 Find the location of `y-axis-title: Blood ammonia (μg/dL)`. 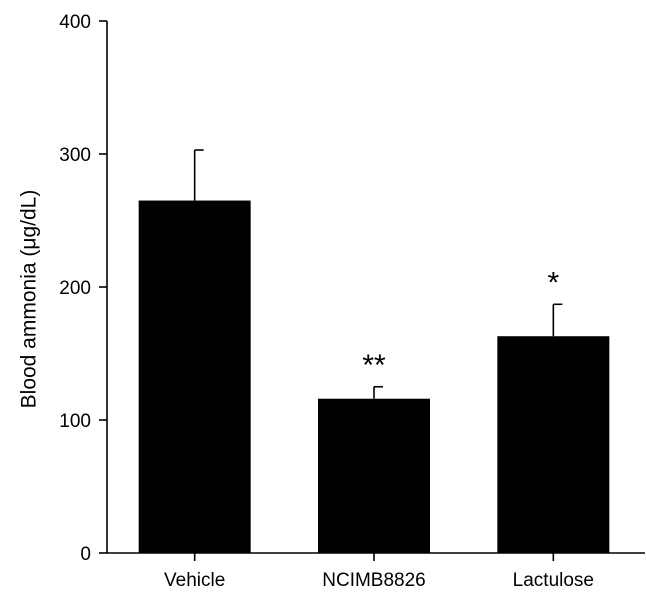

y-axis-title: Blood ammonia (μg/dL) is located at coordinates (28, 299).